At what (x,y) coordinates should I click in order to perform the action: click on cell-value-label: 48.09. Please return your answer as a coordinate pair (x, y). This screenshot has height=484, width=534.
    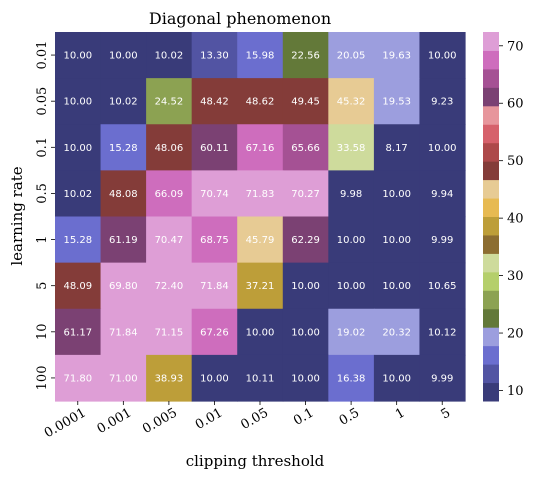
    Looking at the image, I should click on (77, 286).